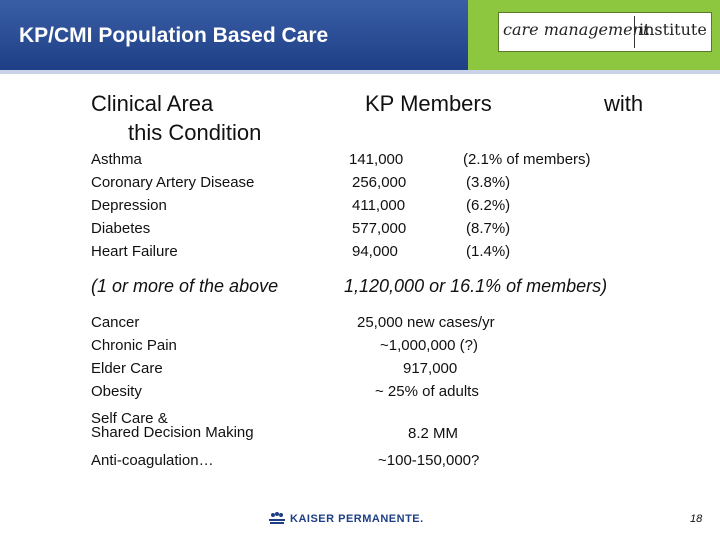  Describe the element at coordinates (115, 322) in the screenshot. I see `area-name: Cancer` at that location.